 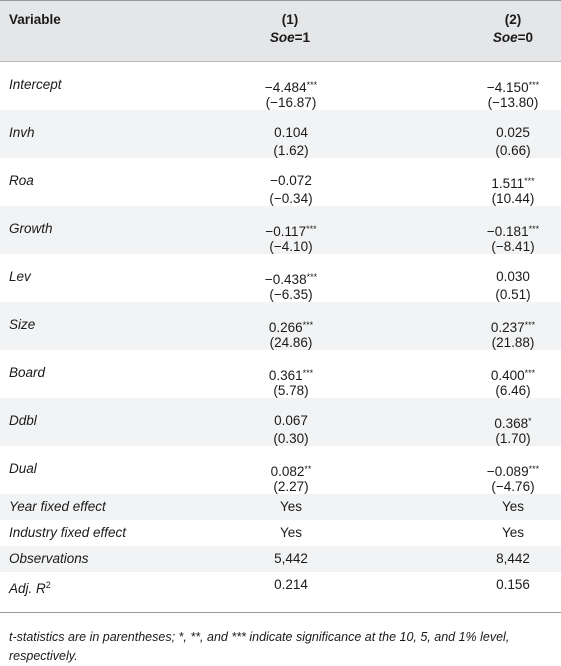 What do you see at coordinates (49, 558) in the screenshot?
I see `row-label: Observations` at bounding box center [49, 558].